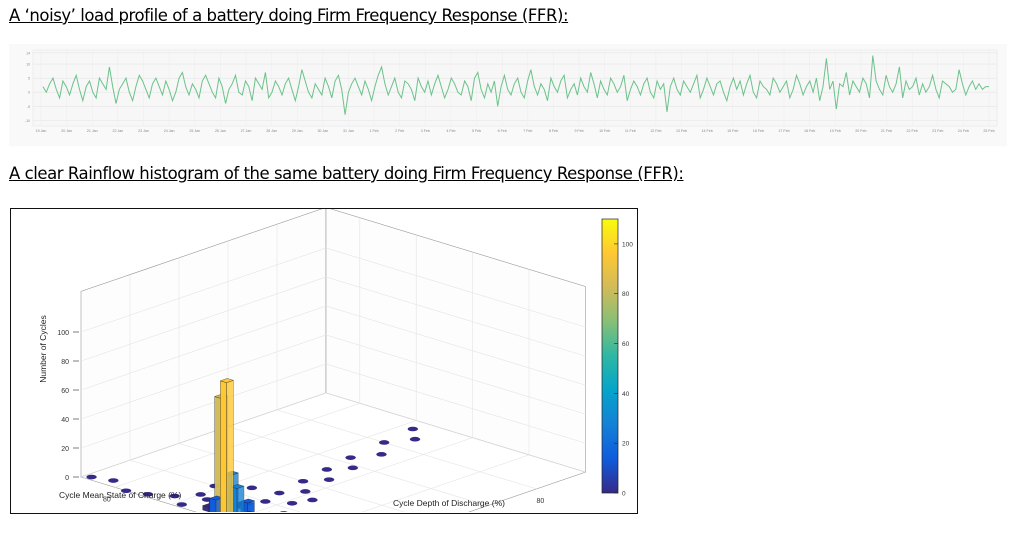 The height and width of the screenshot is (550, 1014). What do you see at coordinates (610, 356) in the screenshot?
I see `colorbar-gradient` at bounding box center [610, 356].